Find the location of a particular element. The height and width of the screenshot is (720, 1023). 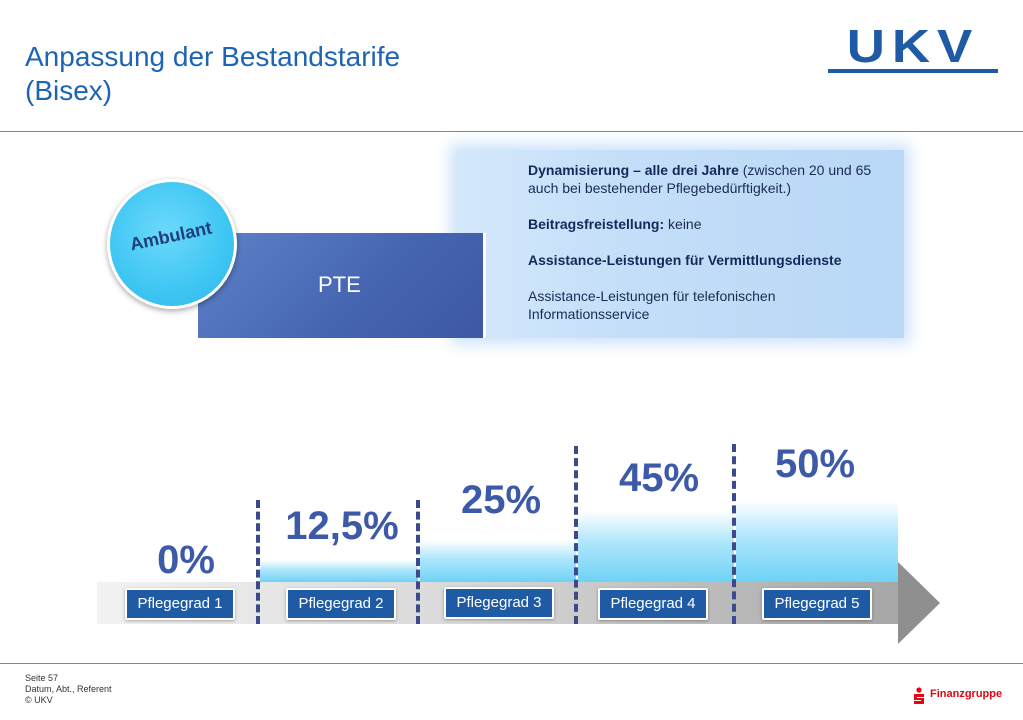

page-title: Anpassung der Bestandstarife (Bisex) is located at coordinates (325, 74).